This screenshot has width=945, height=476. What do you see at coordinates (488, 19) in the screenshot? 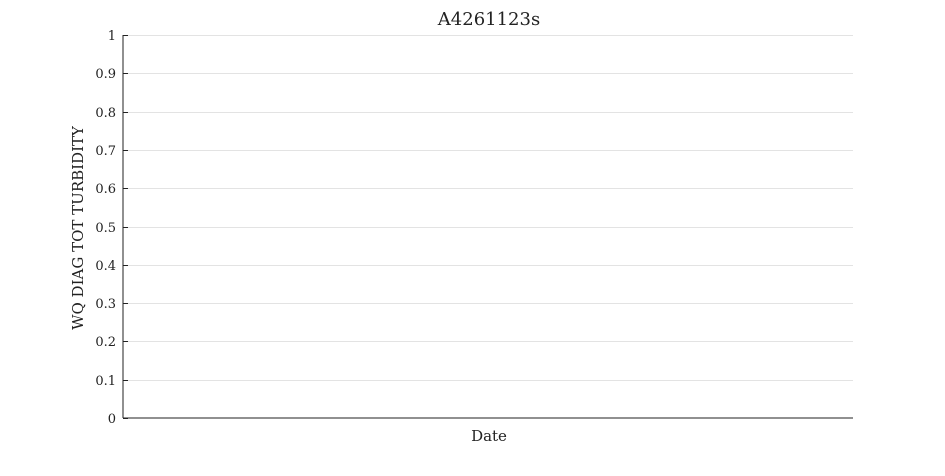
I see `chart-title: A4261123s` at bounding box center [488, 19].